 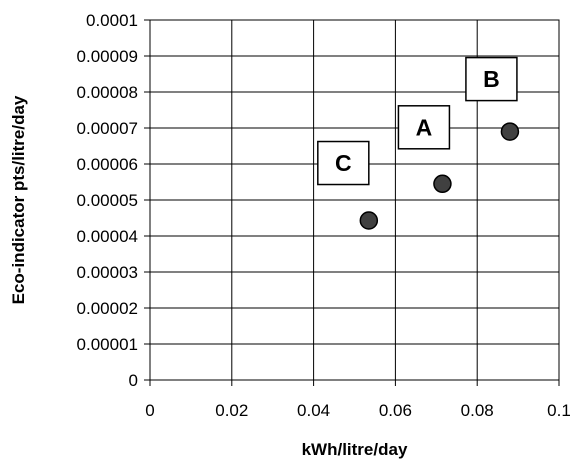 I want to click on y-tick-label: 0.00003, so click(x=107, y=272).